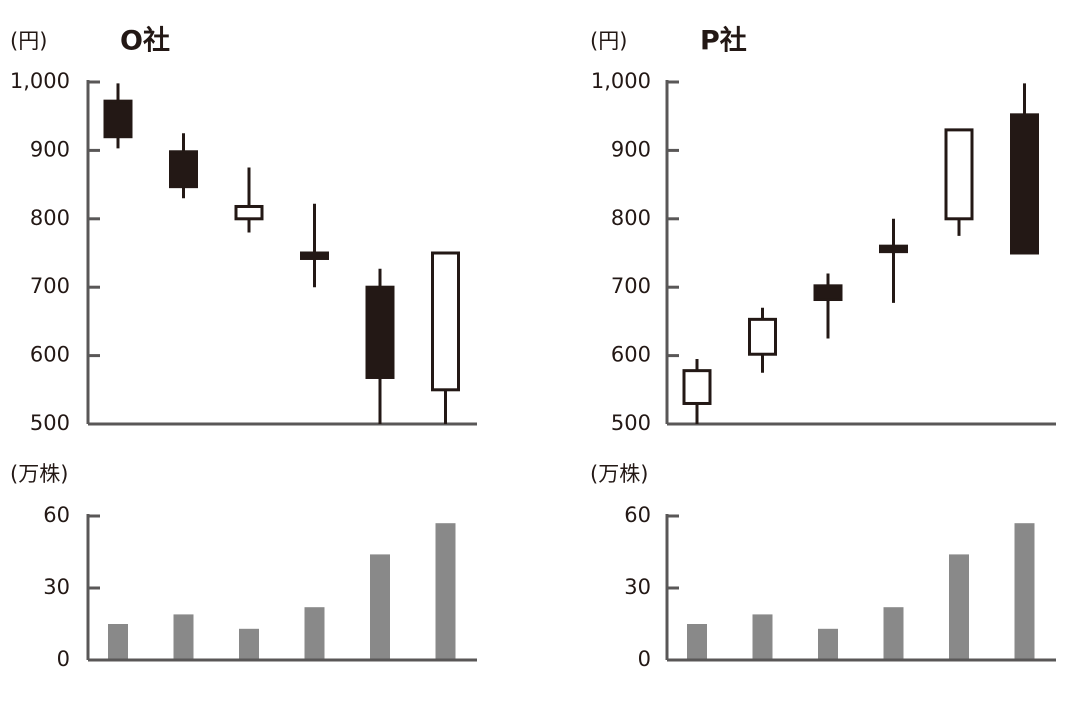  What do you see at coordinates (145, 41) in the screenshot?
I see `chart-title: O社` at bounding box center [145, 41].